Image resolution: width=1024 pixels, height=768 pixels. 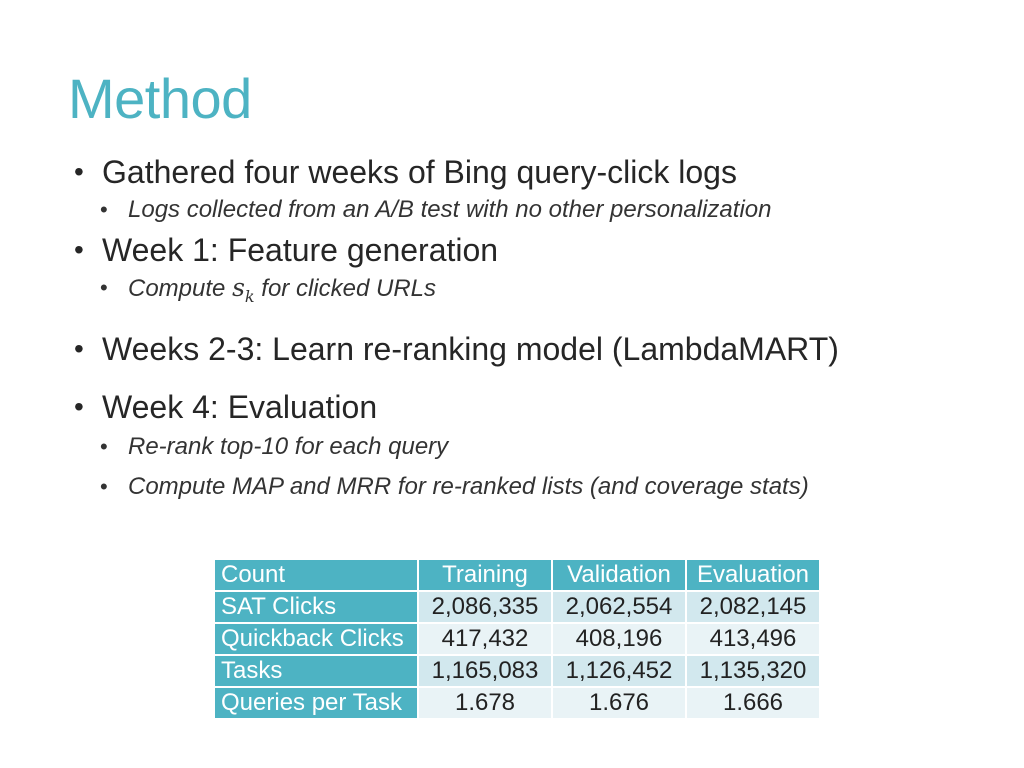 I want to click on header-validation: Validation, so click(x=619, y=575).